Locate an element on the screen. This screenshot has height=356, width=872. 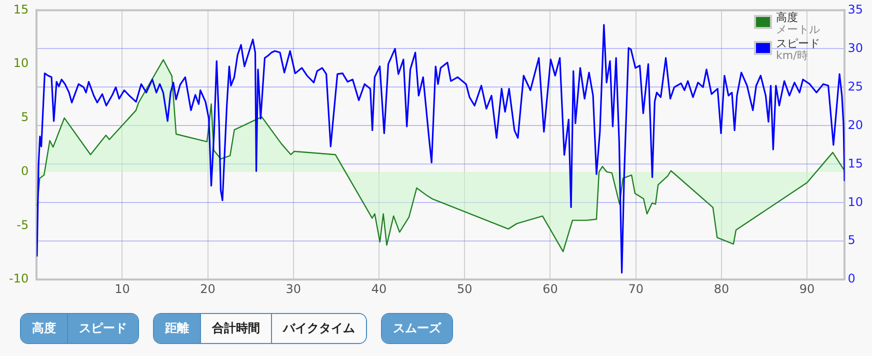
y2-tick-label: 35 is located at coordinates (856, 9).